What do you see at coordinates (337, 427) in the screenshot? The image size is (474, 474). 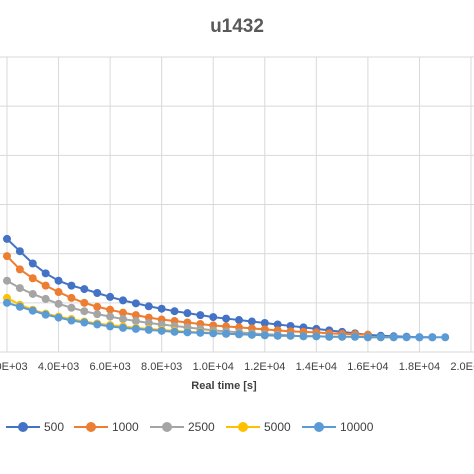 I see `legend-item: 10000` at bounding box center [337, 427].